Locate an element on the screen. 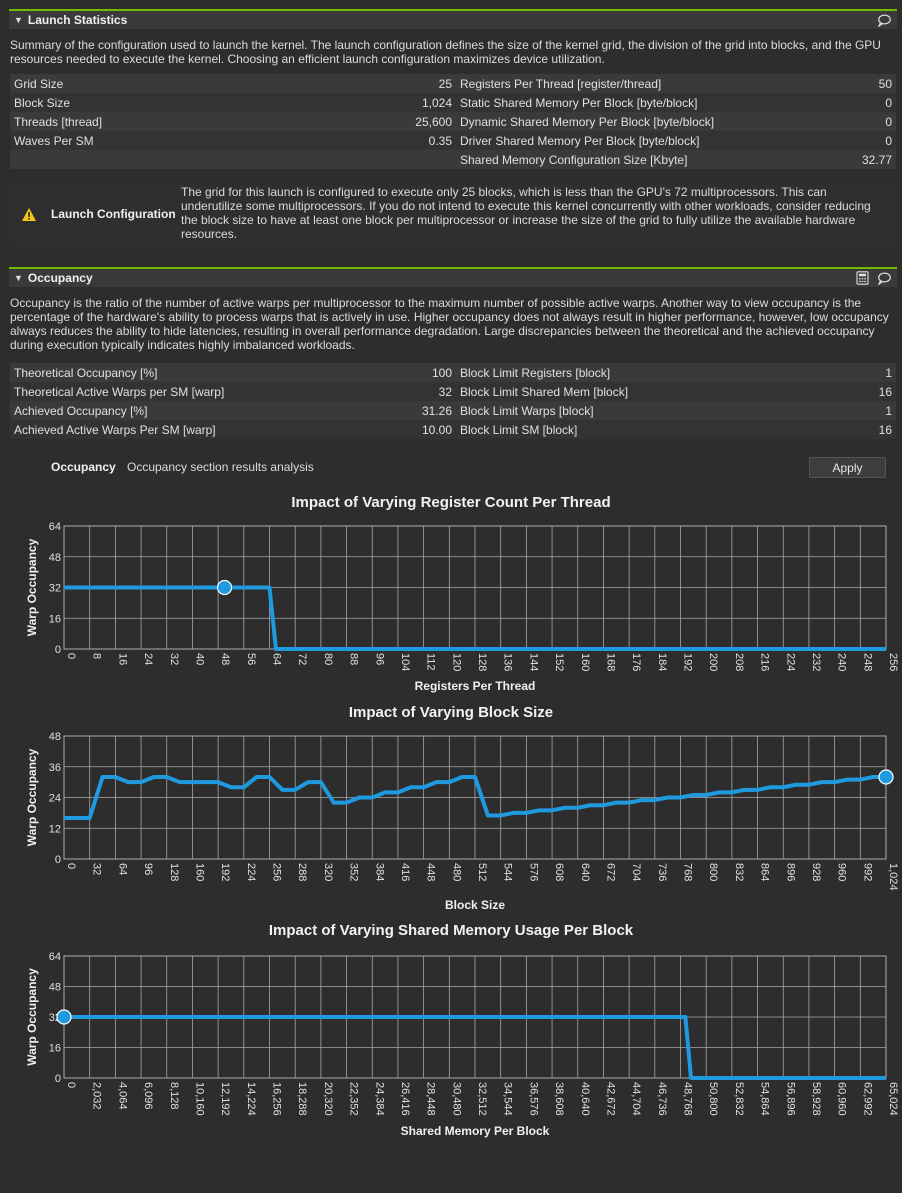 The width and height of the screenshot is (902, 1193). metric-label: Theoretical Active Warps per SM [warp] is located at coordinates (134, 391).